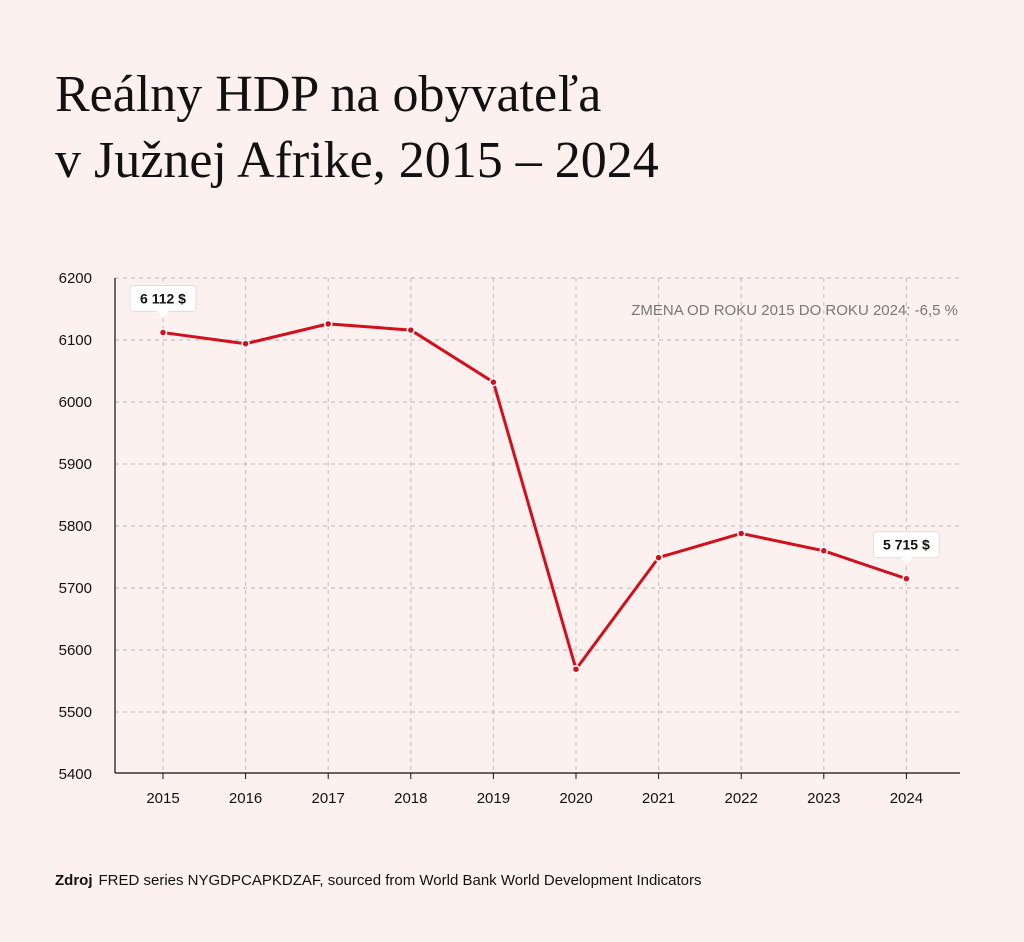 The height and width of the screenshot is (942, 1024). Describe the element at coordinates (823, 798) in the screenshot. I see `x-tick-label: 2023` at that location.